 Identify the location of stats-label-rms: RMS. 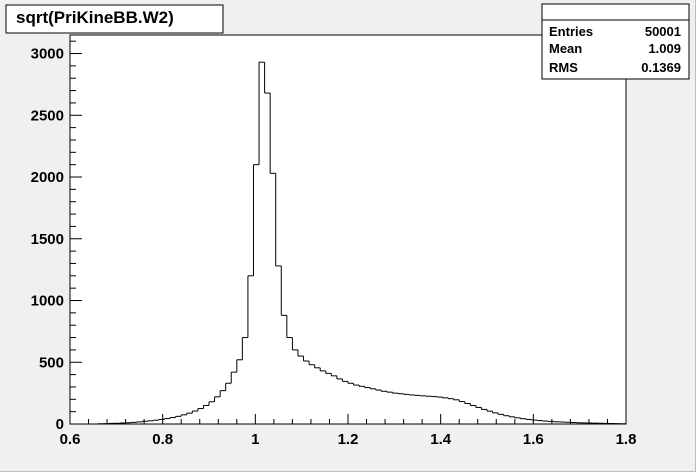
(563, 67).